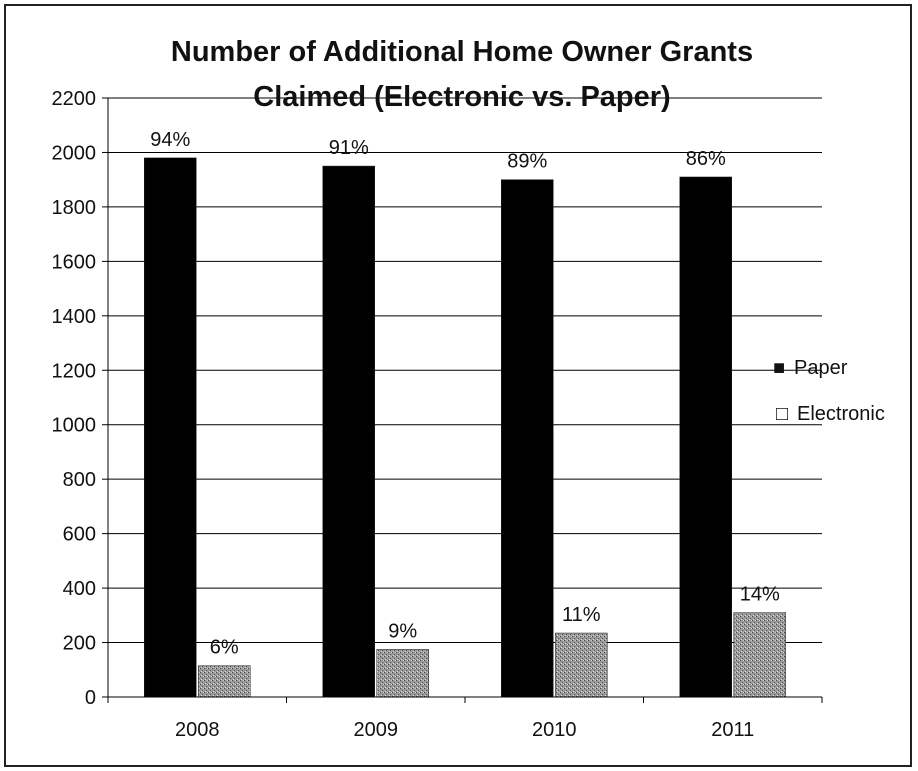 This screenshot has width=918, height=771. Describe the element at coordinates (224, 648) in the screenshot. I see `data-label-electronic: 6%` at that location.